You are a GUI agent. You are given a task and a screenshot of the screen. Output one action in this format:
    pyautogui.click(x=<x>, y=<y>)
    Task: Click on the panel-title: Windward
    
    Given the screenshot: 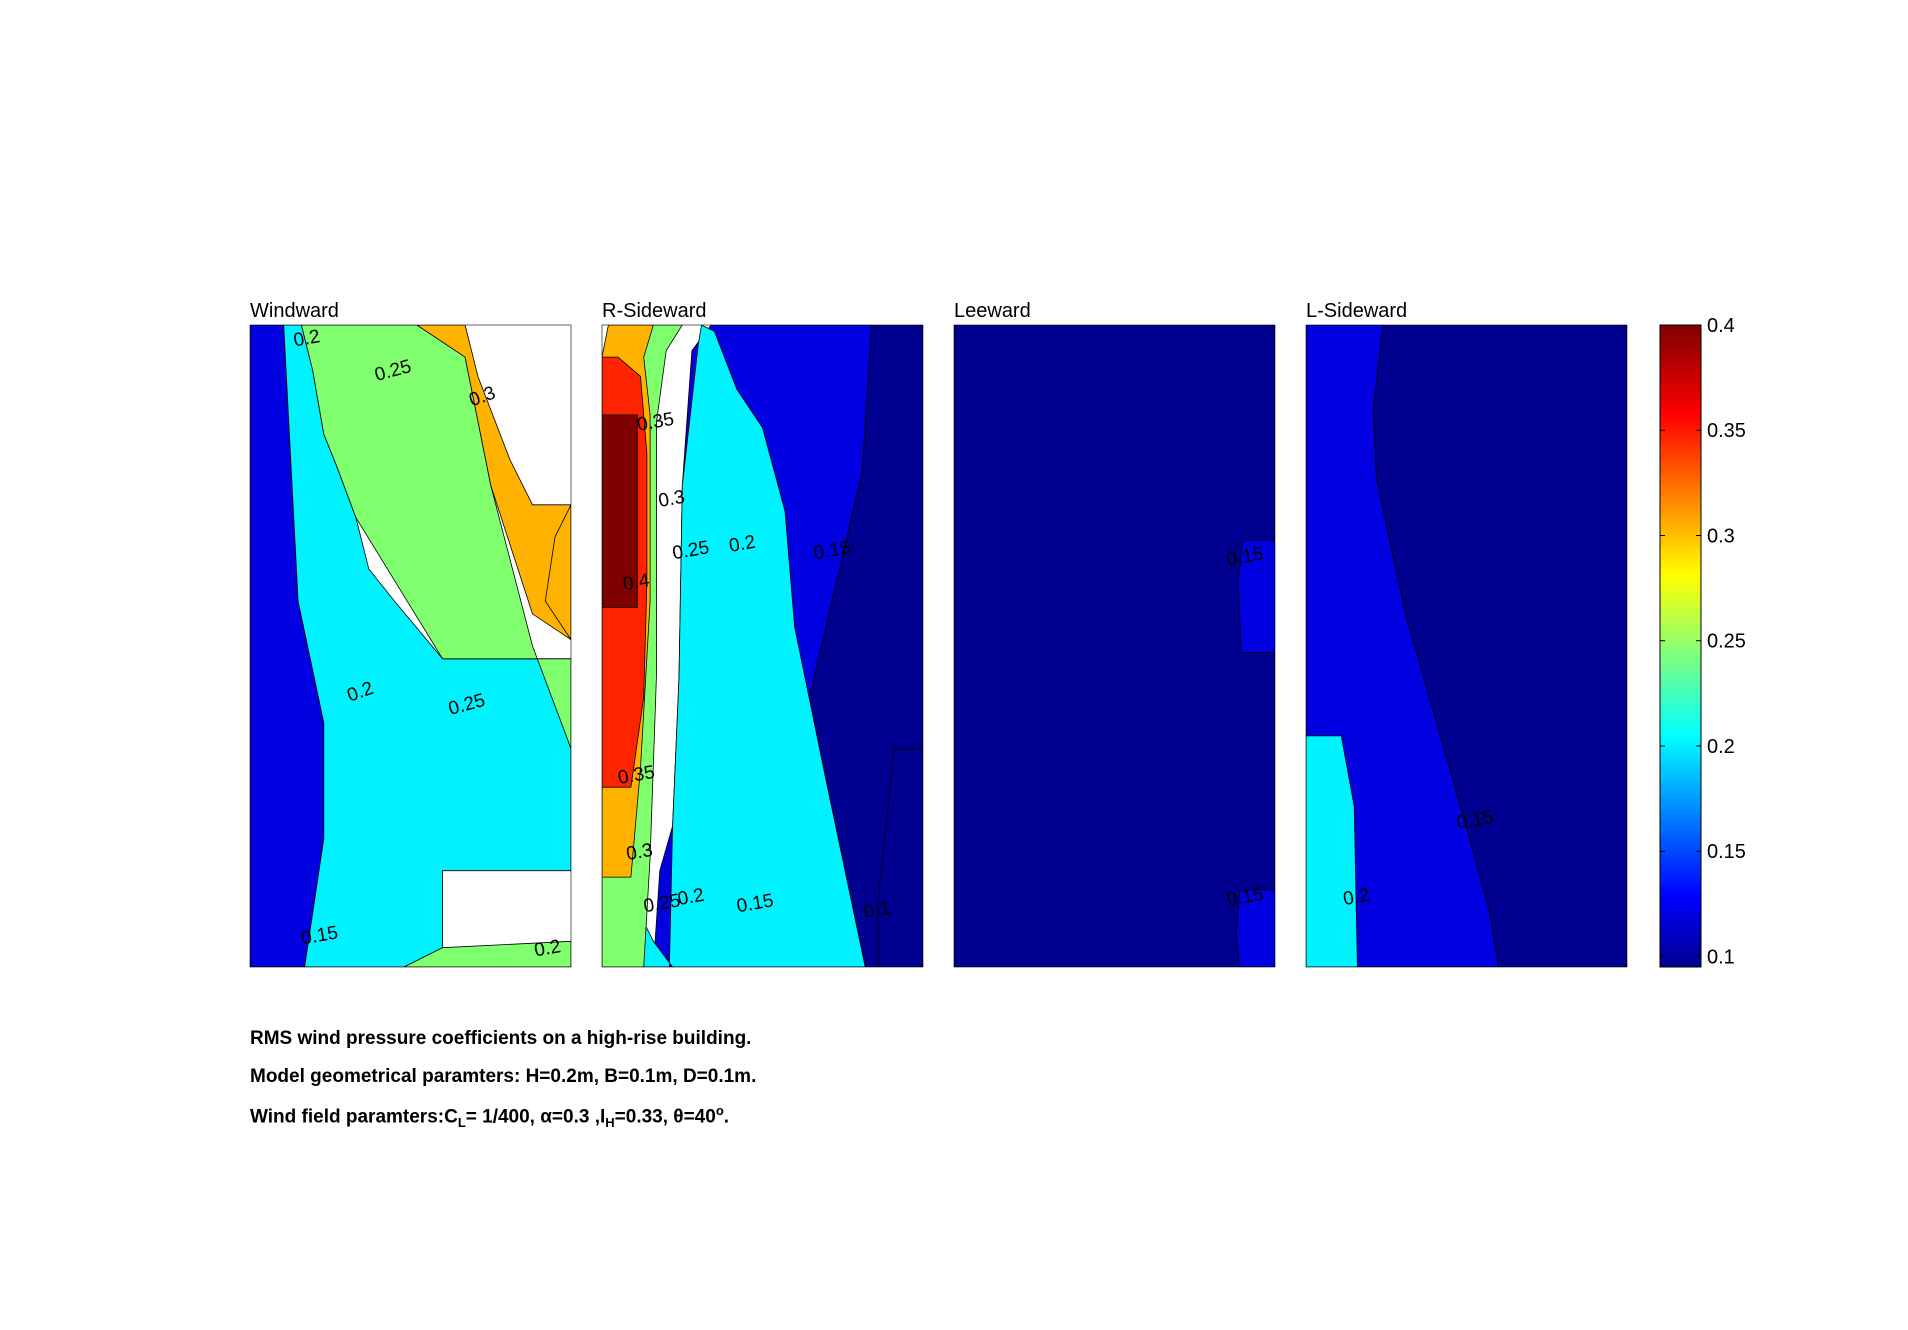 What is the action you would take?
    pyautogui.click(x=294, y=311)
    